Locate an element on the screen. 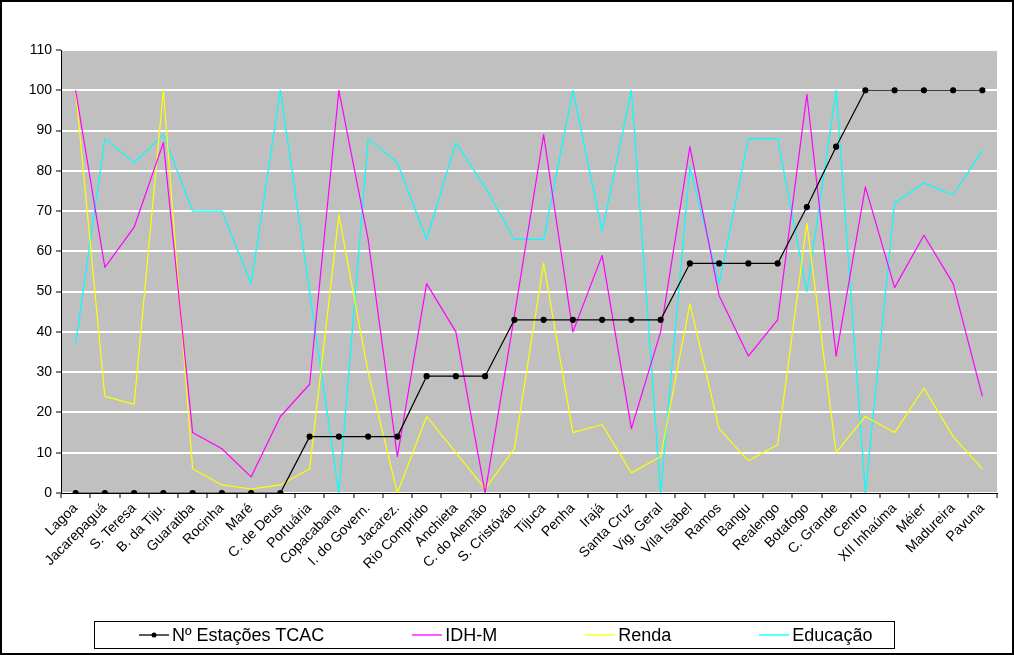 The height and width of the screenshot is (655, 1014). y-tick-label: 110 is located at coordinates (41, 48).